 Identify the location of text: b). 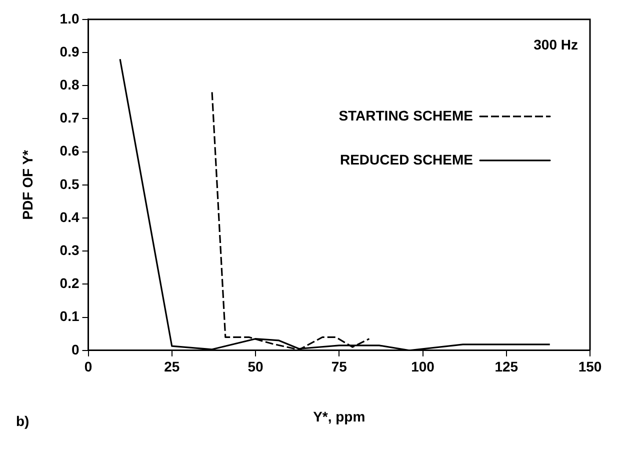
(23, 421).